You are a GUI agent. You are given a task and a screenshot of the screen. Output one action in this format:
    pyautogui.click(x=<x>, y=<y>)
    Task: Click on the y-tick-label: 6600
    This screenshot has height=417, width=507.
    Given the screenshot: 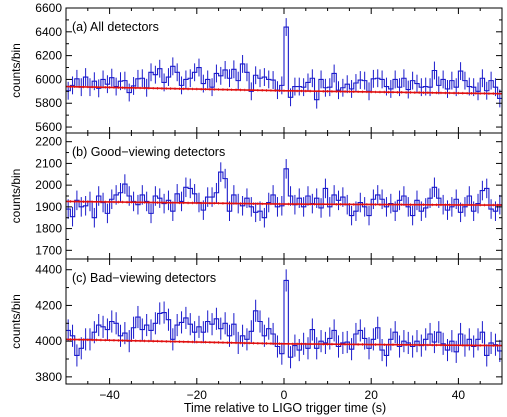 What is the action you would take?
    pyautogui.click(x=48, y=8)
    